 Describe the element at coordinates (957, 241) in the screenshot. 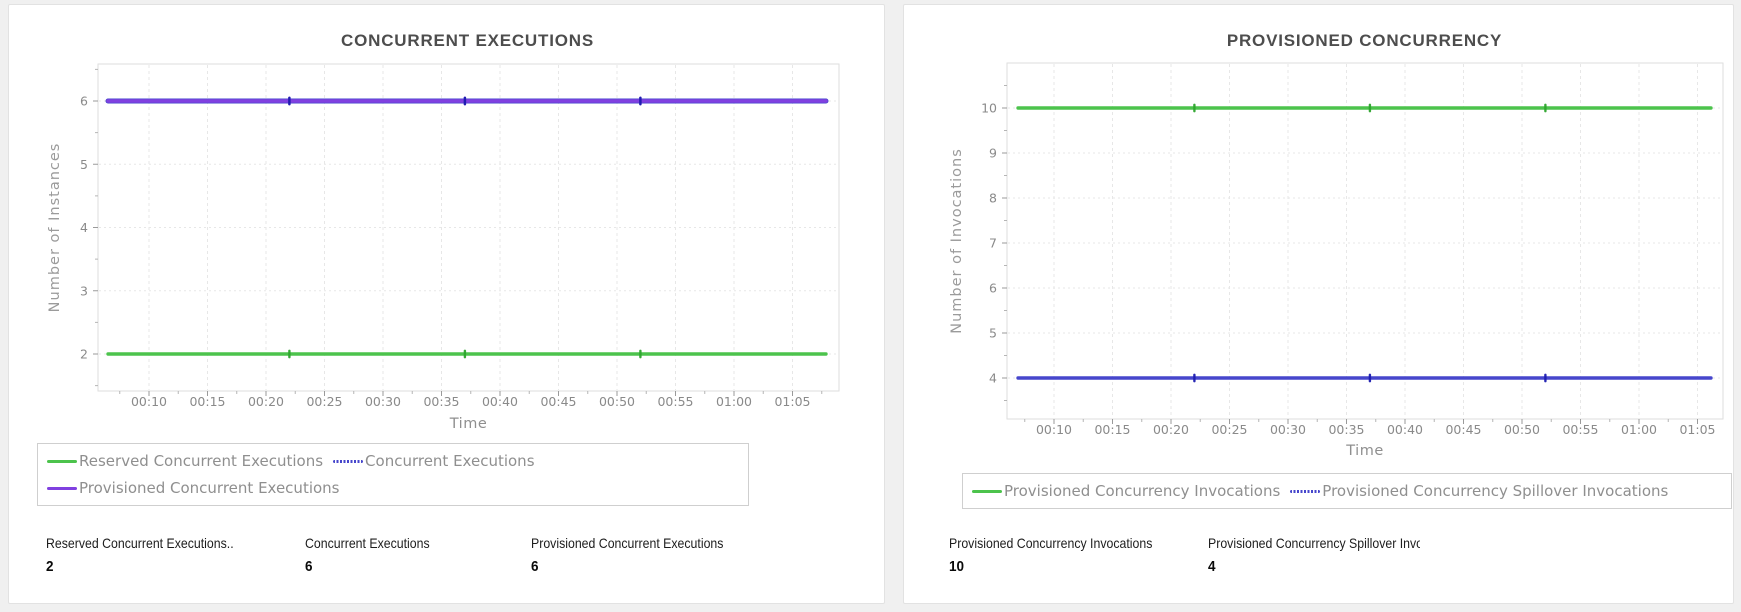

I see `y-axis-title: Number of Invocations` at that location.